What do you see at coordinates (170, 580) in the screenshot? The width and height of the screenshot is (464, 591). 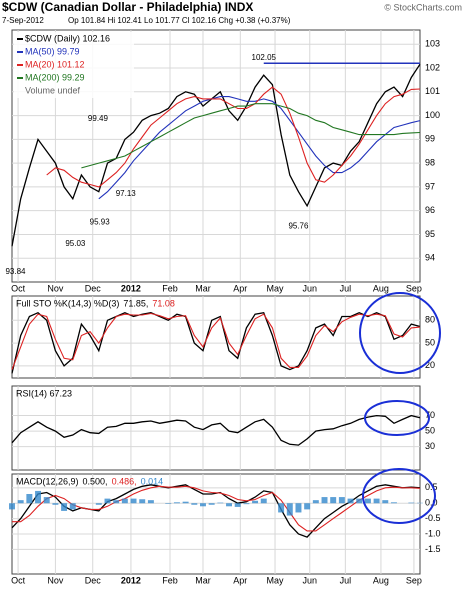 I see `x-tick-label: Feb` at bounding box center [170, 580].